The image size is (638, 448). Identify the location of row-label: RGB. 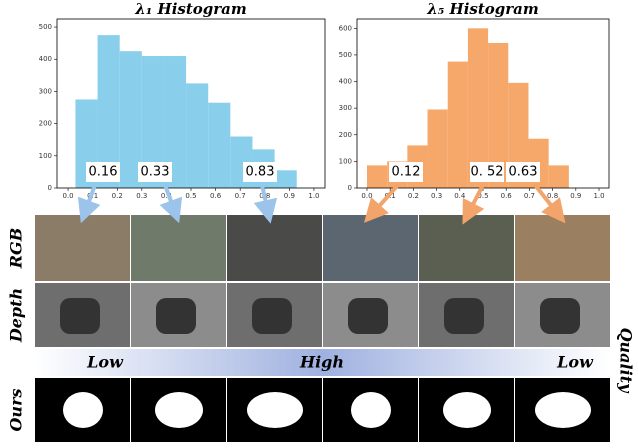
(16, 248).